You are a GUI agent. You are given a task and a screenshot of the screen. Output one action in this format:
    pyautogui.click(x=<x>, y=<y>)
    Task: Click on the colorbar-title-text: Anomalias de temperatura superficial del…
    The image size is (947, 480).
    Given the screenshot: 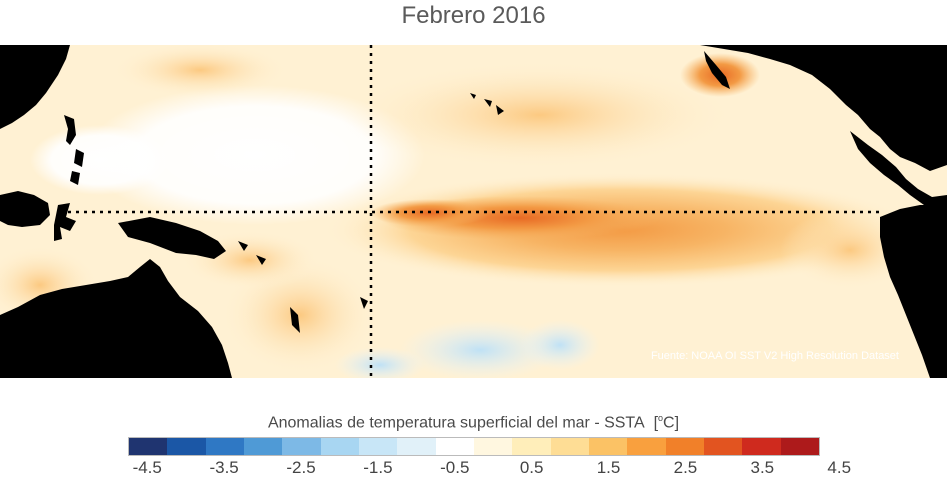 What is the action you would take?
    pyautogui.click(x=456, y=423)
    